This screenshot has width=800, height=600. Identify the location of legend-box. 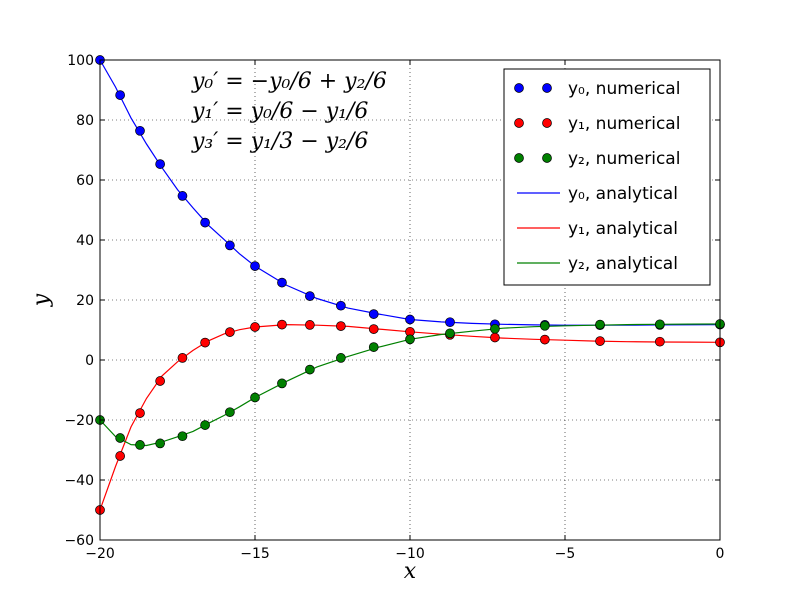
(607, 177).